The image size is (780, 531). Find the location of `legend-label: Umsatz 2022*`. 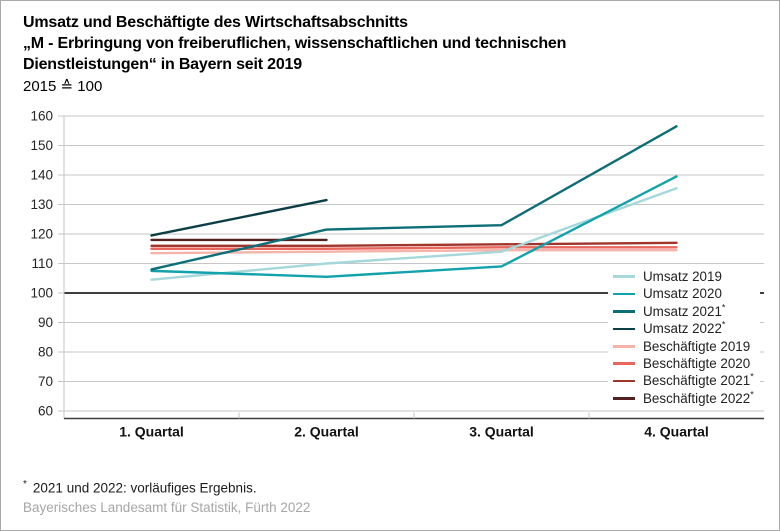

legend-label: Umsatz 2022* is located at coordinates (684, 328).